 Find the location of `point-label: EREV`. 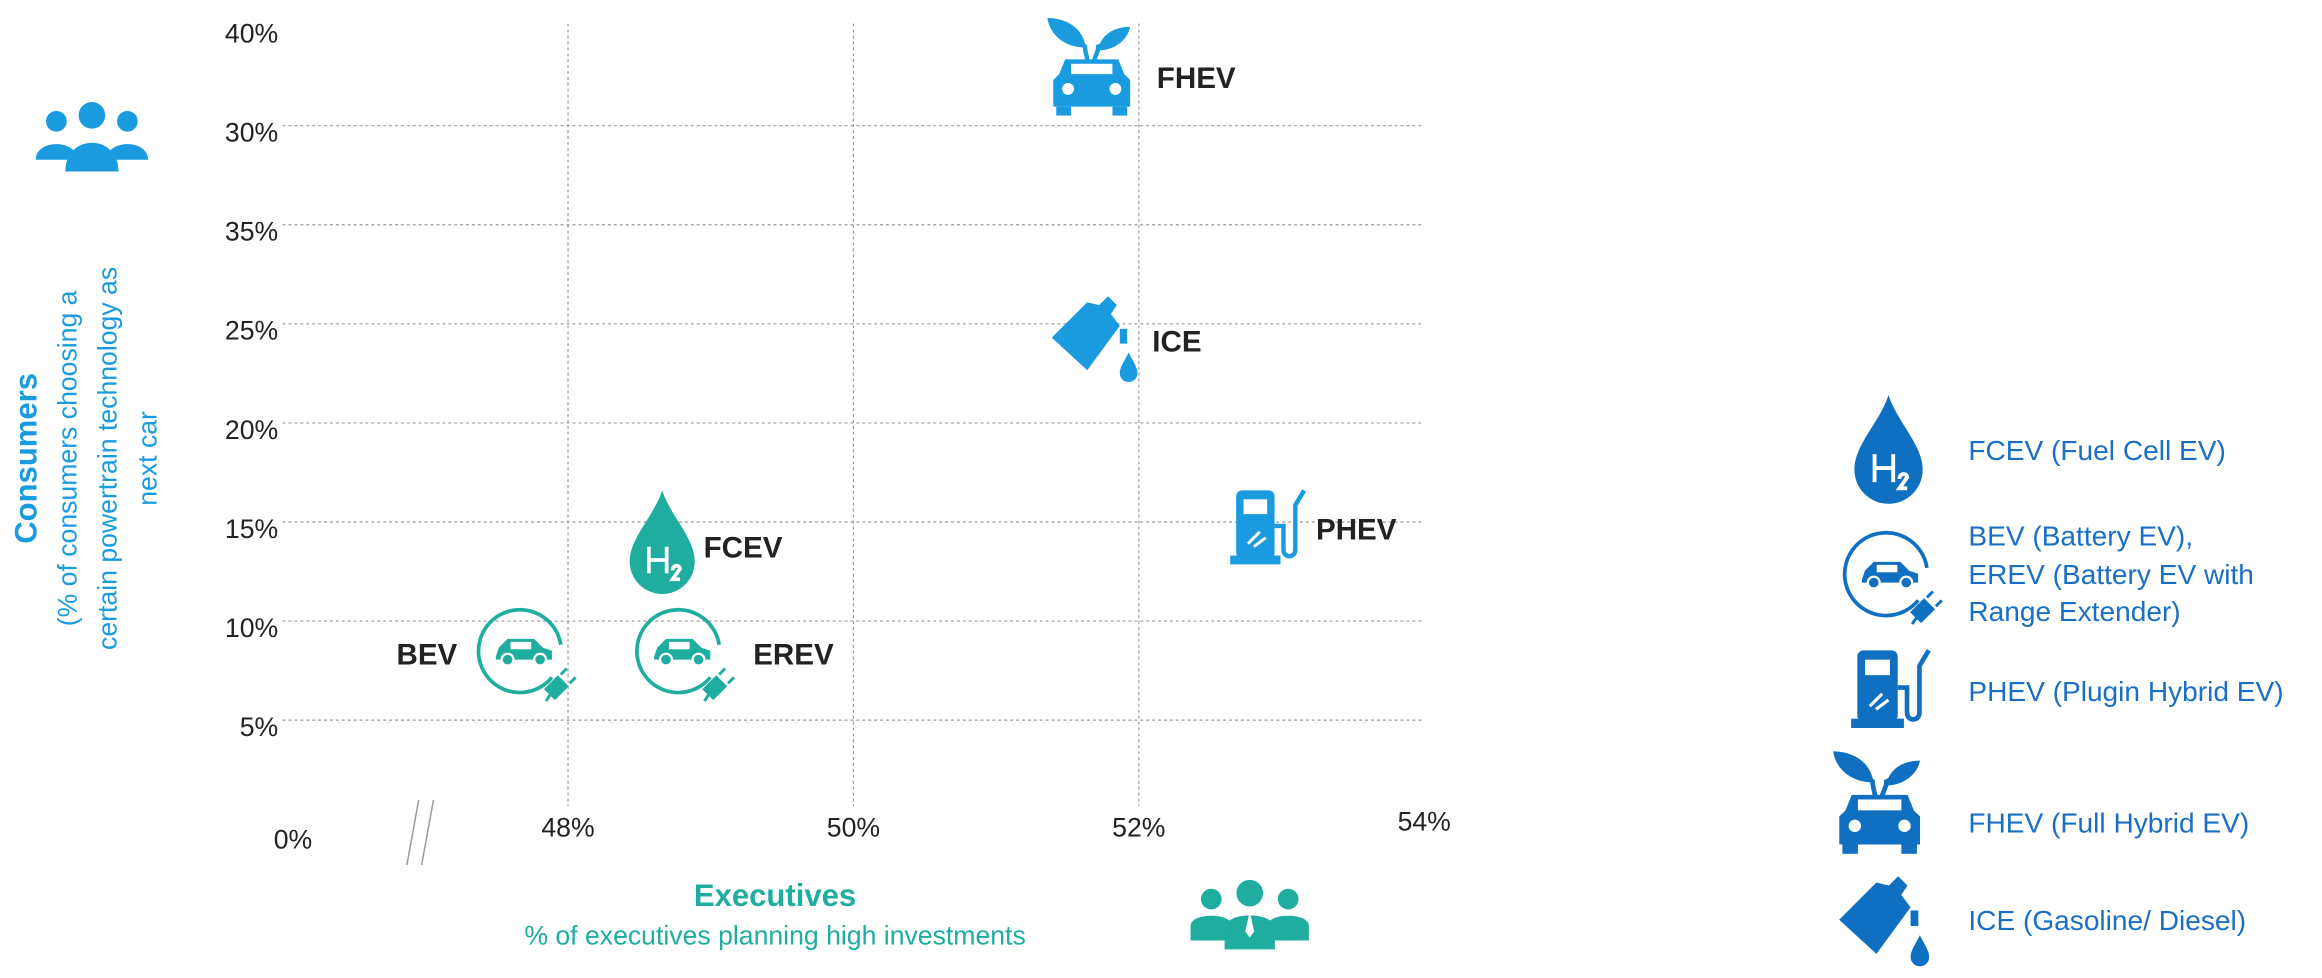

point-label: EREV is located at coordinates (793, 654).